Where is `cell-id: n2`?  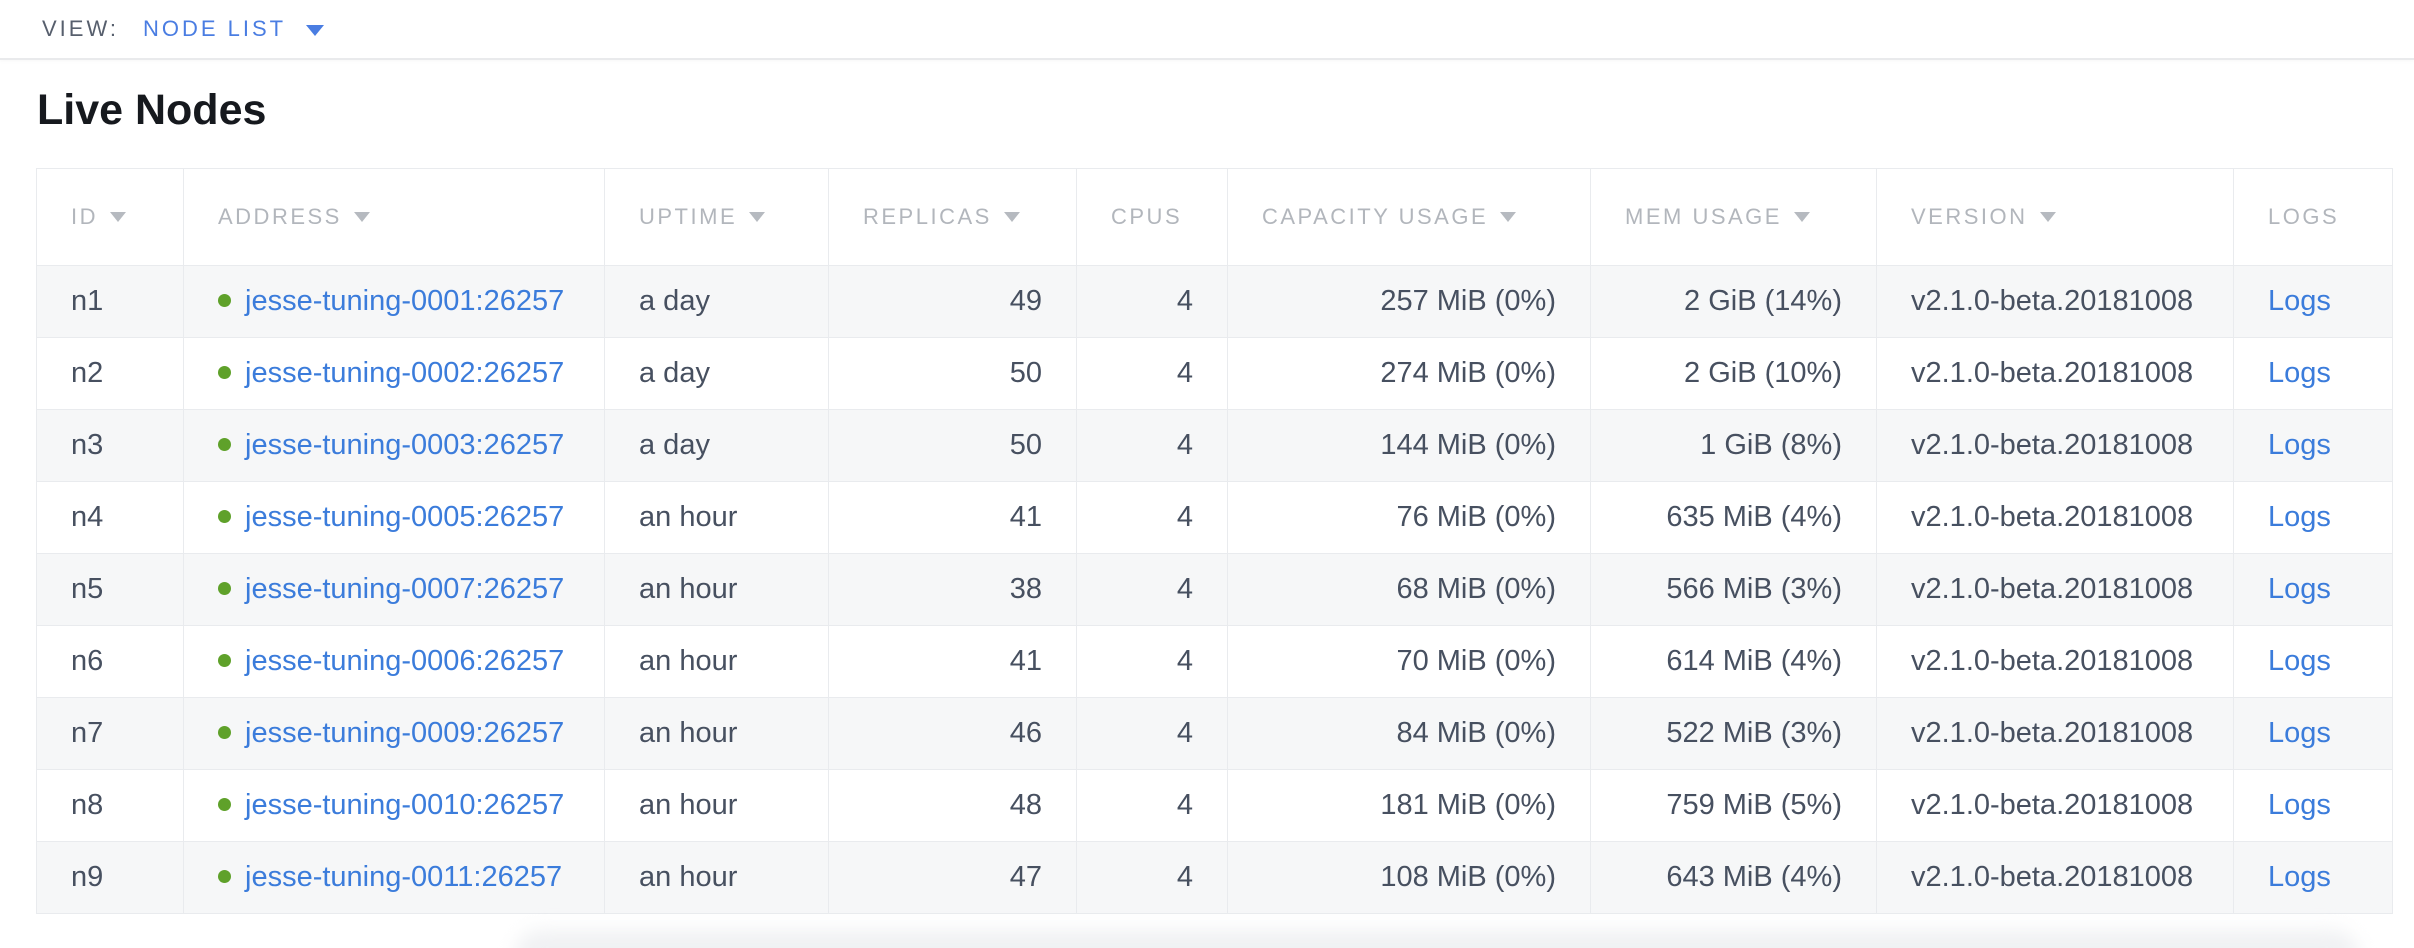
cell-id: n2 is located at coordinates (110, 373).